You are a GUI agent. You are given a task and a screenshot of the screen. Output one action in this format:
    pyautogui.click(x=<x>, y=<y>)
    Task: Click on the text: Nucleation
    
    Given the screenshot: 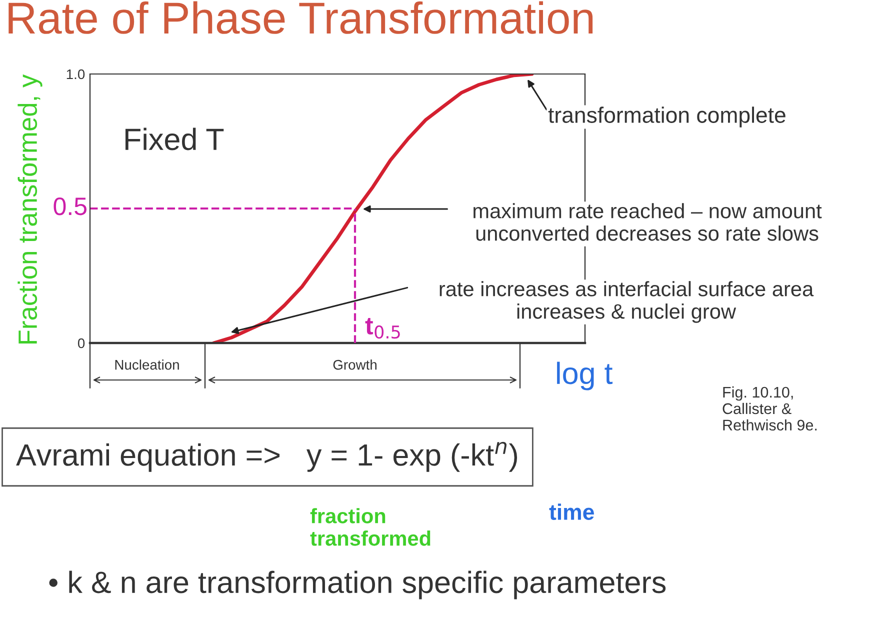 What is the action you would take?
    pyautogui.click(x=147, y=365)
    